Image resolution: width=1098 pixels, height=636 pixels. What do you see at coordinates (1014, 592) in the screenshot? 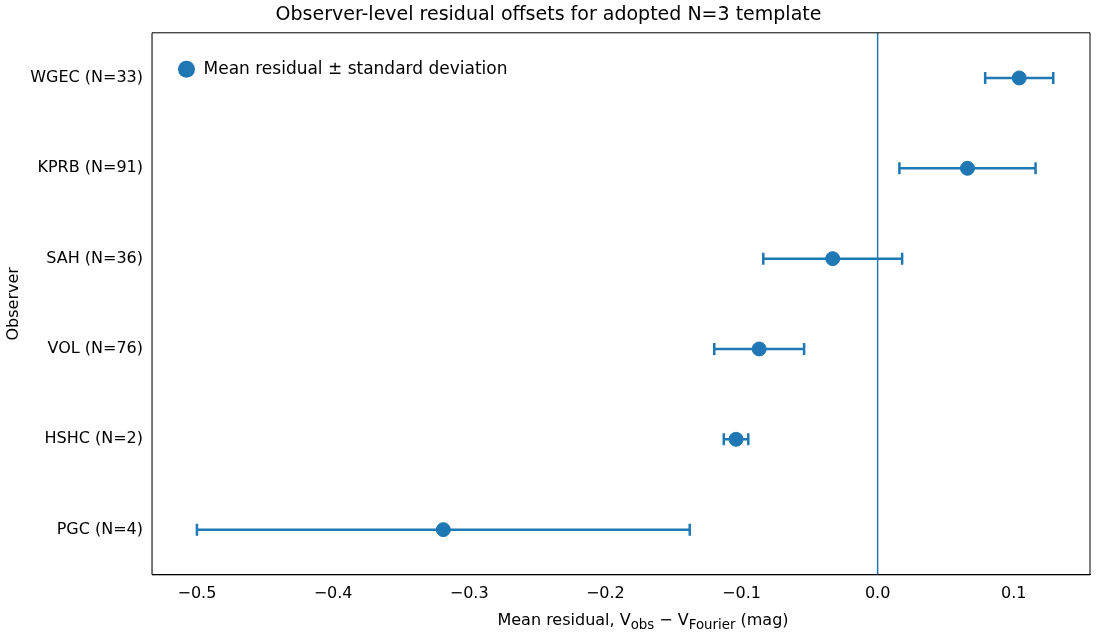
I see `x-tick-label: 0.1` at bounding box center [1014, 592].